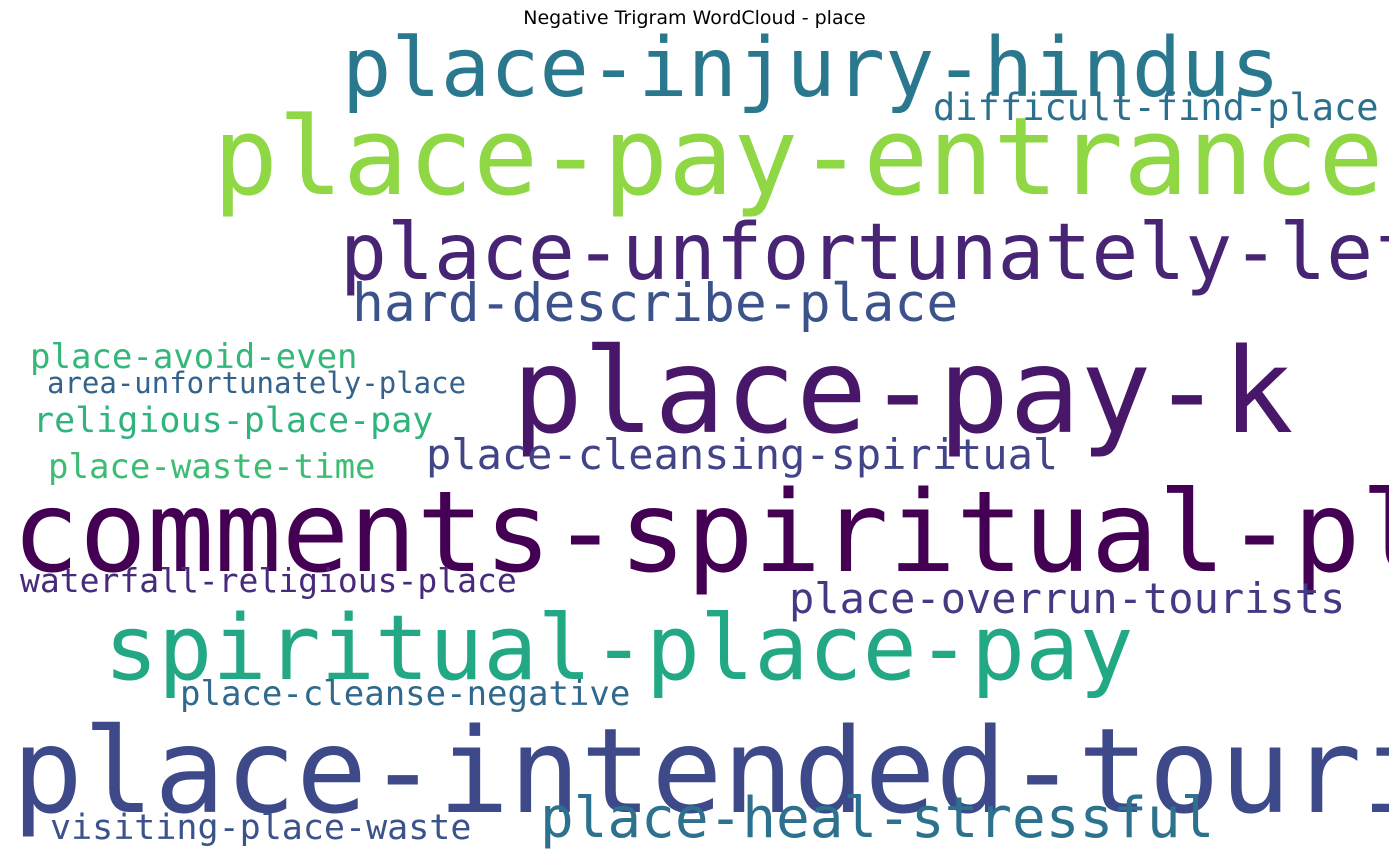  I want to click on word-cloud-term: visiting-place-waste, so click(261, 828).